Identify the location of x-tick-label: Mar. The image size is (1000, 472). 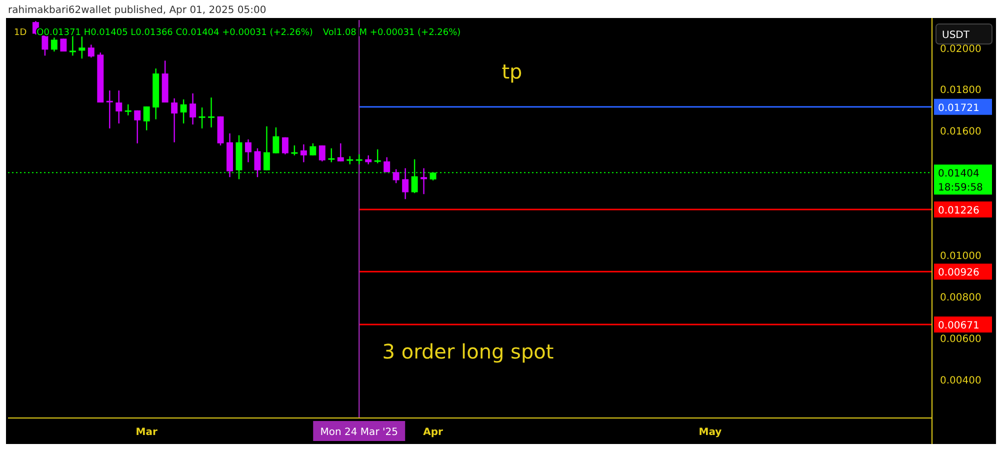
(147, 432).